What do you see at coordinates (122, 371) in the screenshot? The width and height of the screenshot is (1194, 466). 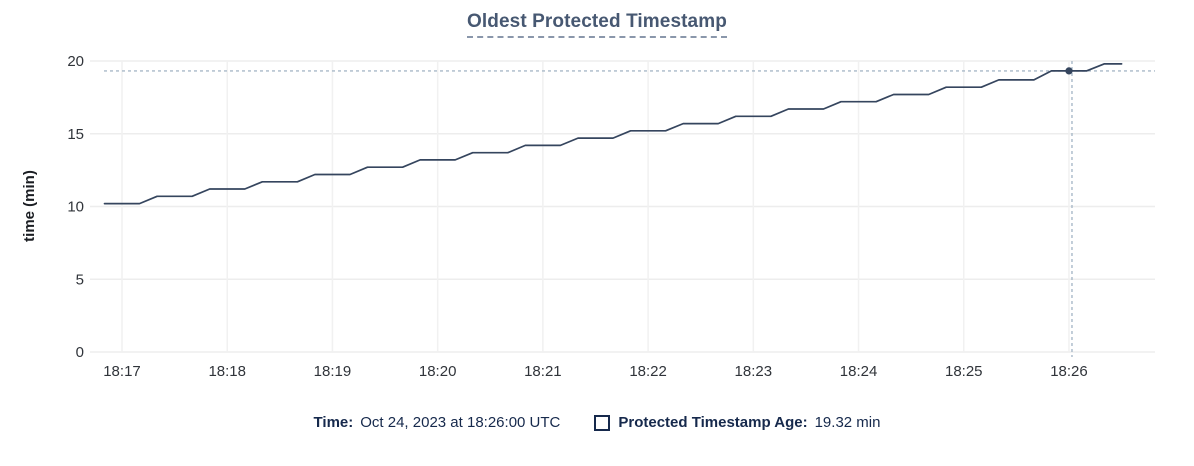 I see `x-tick-label: 18:17` at bounding box center [122, 371].